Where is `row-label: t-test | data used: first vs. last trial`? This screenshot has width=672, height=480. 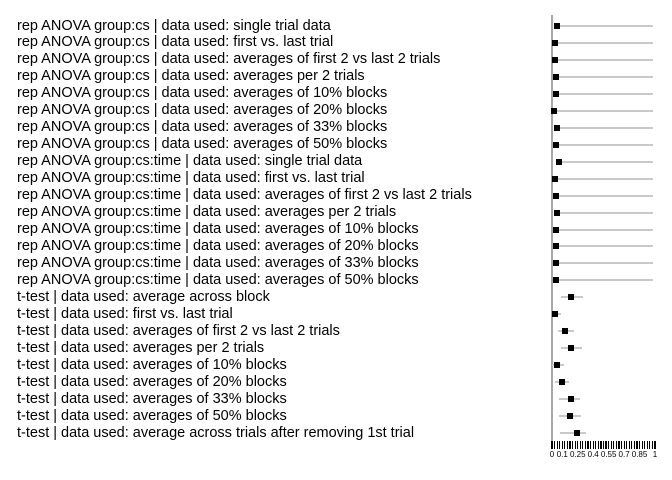 row-label: t-test | data used: first vs. last trial is located at coordinates (125, 313).